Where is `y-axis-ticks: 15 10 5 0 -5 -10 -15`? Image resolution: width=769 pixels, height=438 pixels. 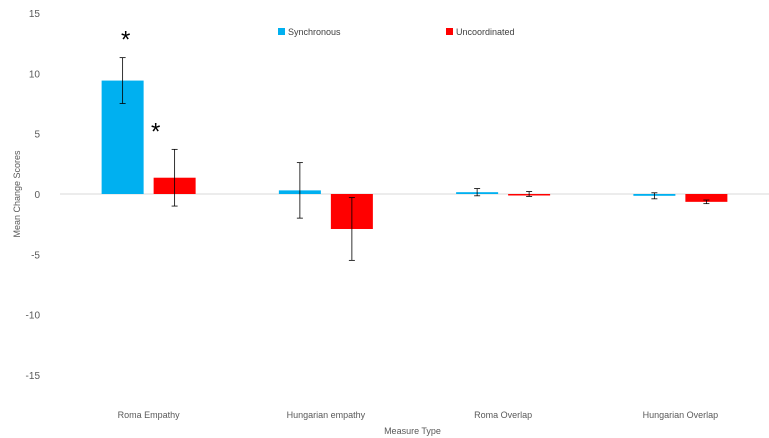 y-axis-ticks: 15 10 5 0 -5 -10 -15 is located at coordinates (33, 195).